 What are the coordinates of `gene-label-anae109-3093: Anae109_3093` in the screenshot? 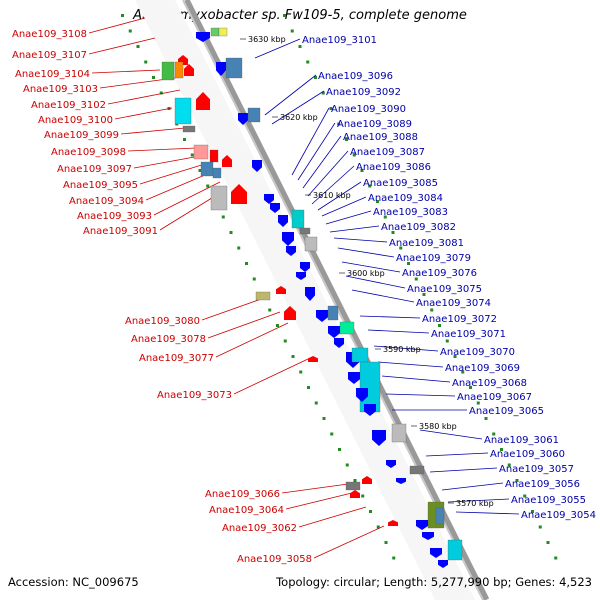 It's located at (114, 216).